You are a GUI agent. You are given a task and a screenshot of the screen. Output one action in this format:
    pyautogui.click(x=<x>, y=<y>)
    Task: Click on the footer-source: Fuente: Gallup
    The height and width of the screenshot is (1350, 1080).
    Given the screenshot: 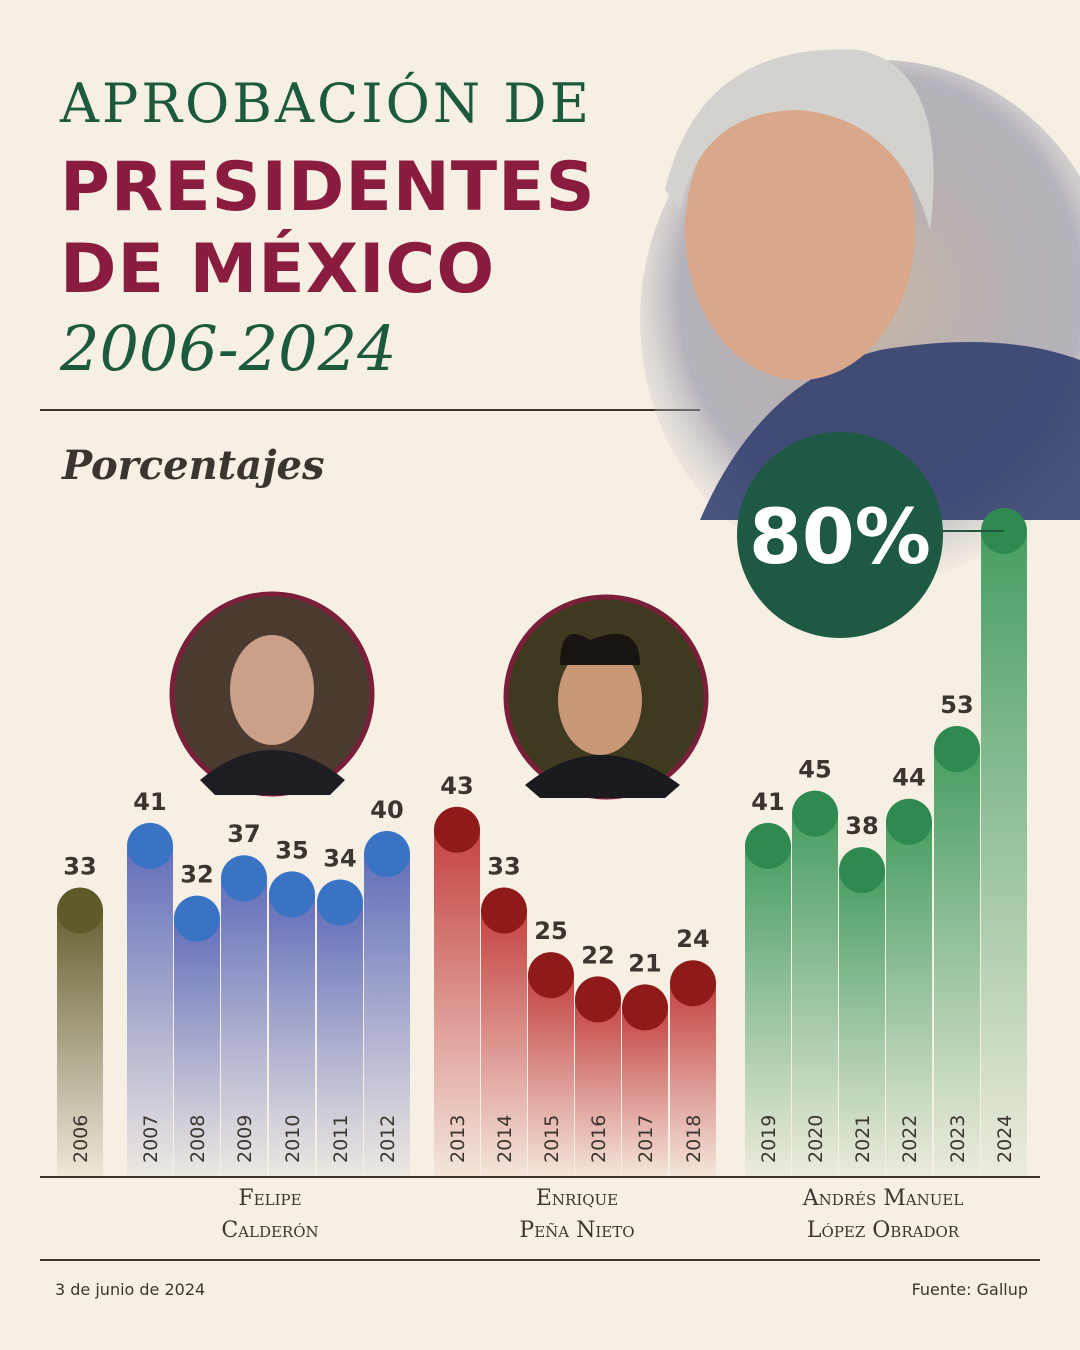 What is the action you would take?
    pyautogui.click(x=969, y=1289)
    